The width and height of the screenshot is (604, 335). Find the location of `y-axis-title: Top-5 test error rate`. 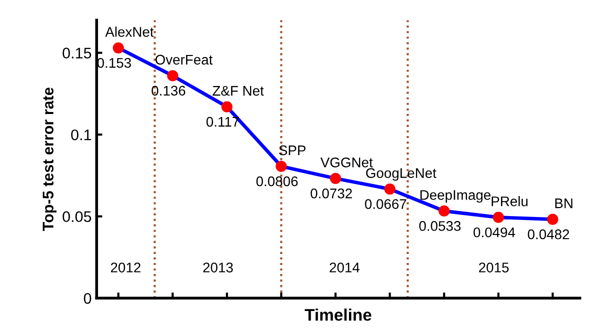

y-axis-title: Top-5 test error rate is located at coordinates (49, 159).